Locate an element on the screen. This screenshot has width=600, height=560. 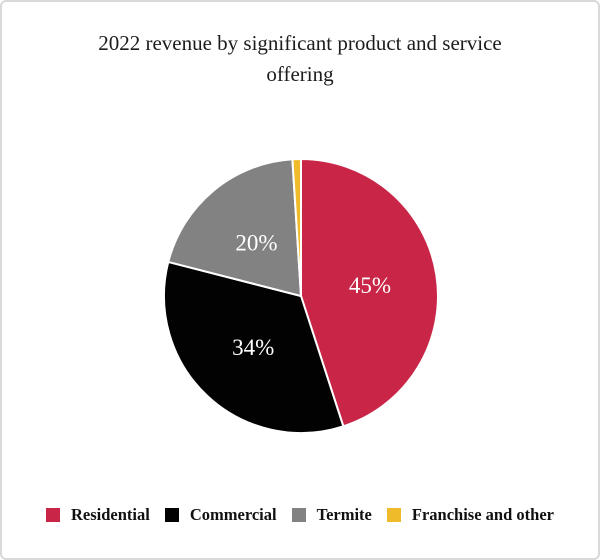
pie-slice-label-commercial: 34% is located at coordinates (253, 347).